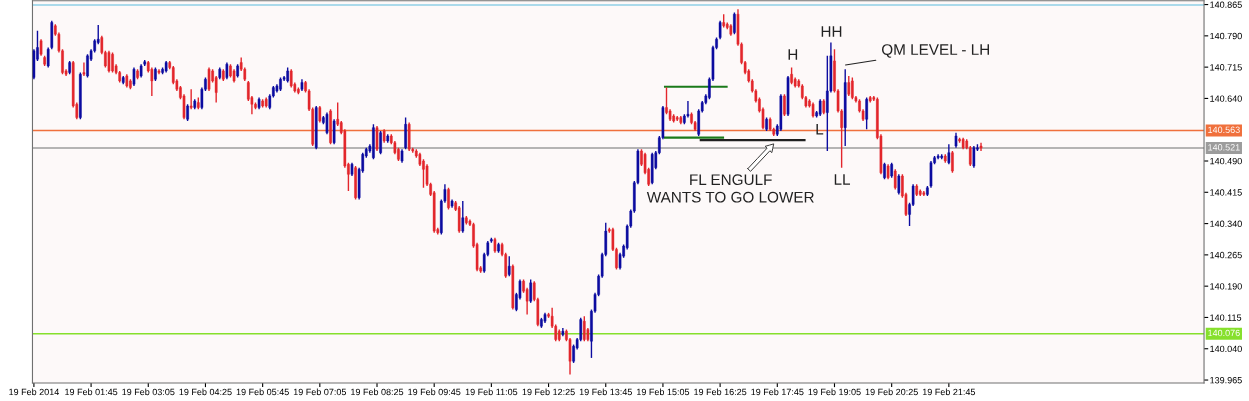  What do you see at coordinates (1224, 129) in the screenshot?
I see `ref-line-label: 140.563` at bounding box center [1224, 129].